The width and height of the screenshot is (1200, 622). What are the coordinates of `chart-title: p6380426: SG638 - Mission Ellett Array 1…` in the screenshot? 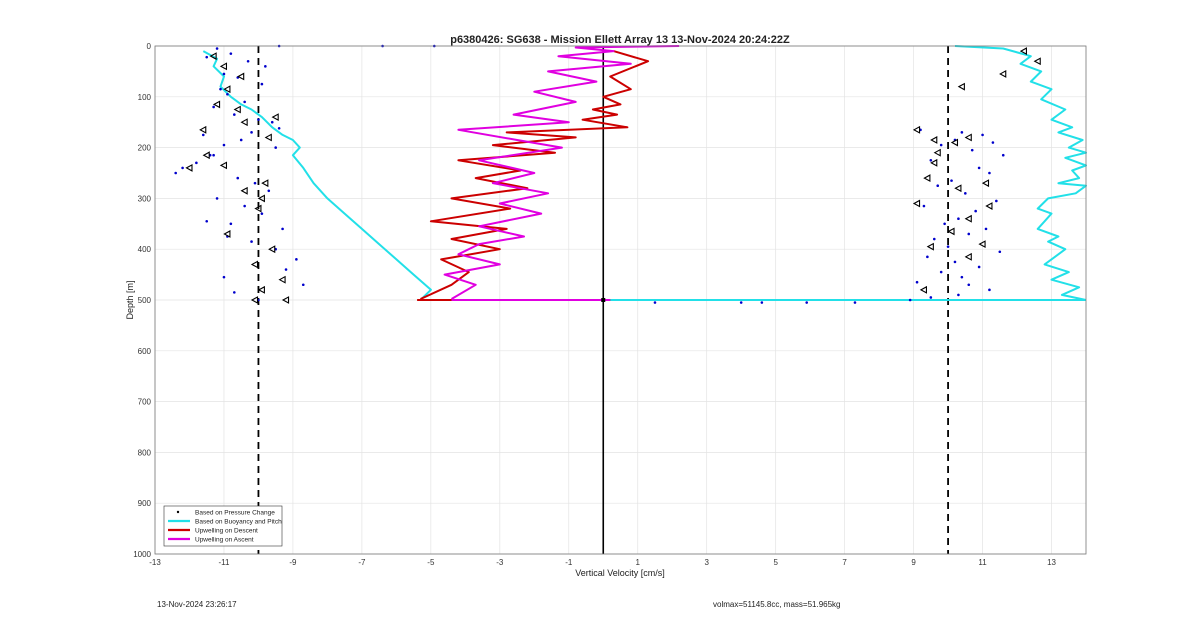 It's located at (620, 40).